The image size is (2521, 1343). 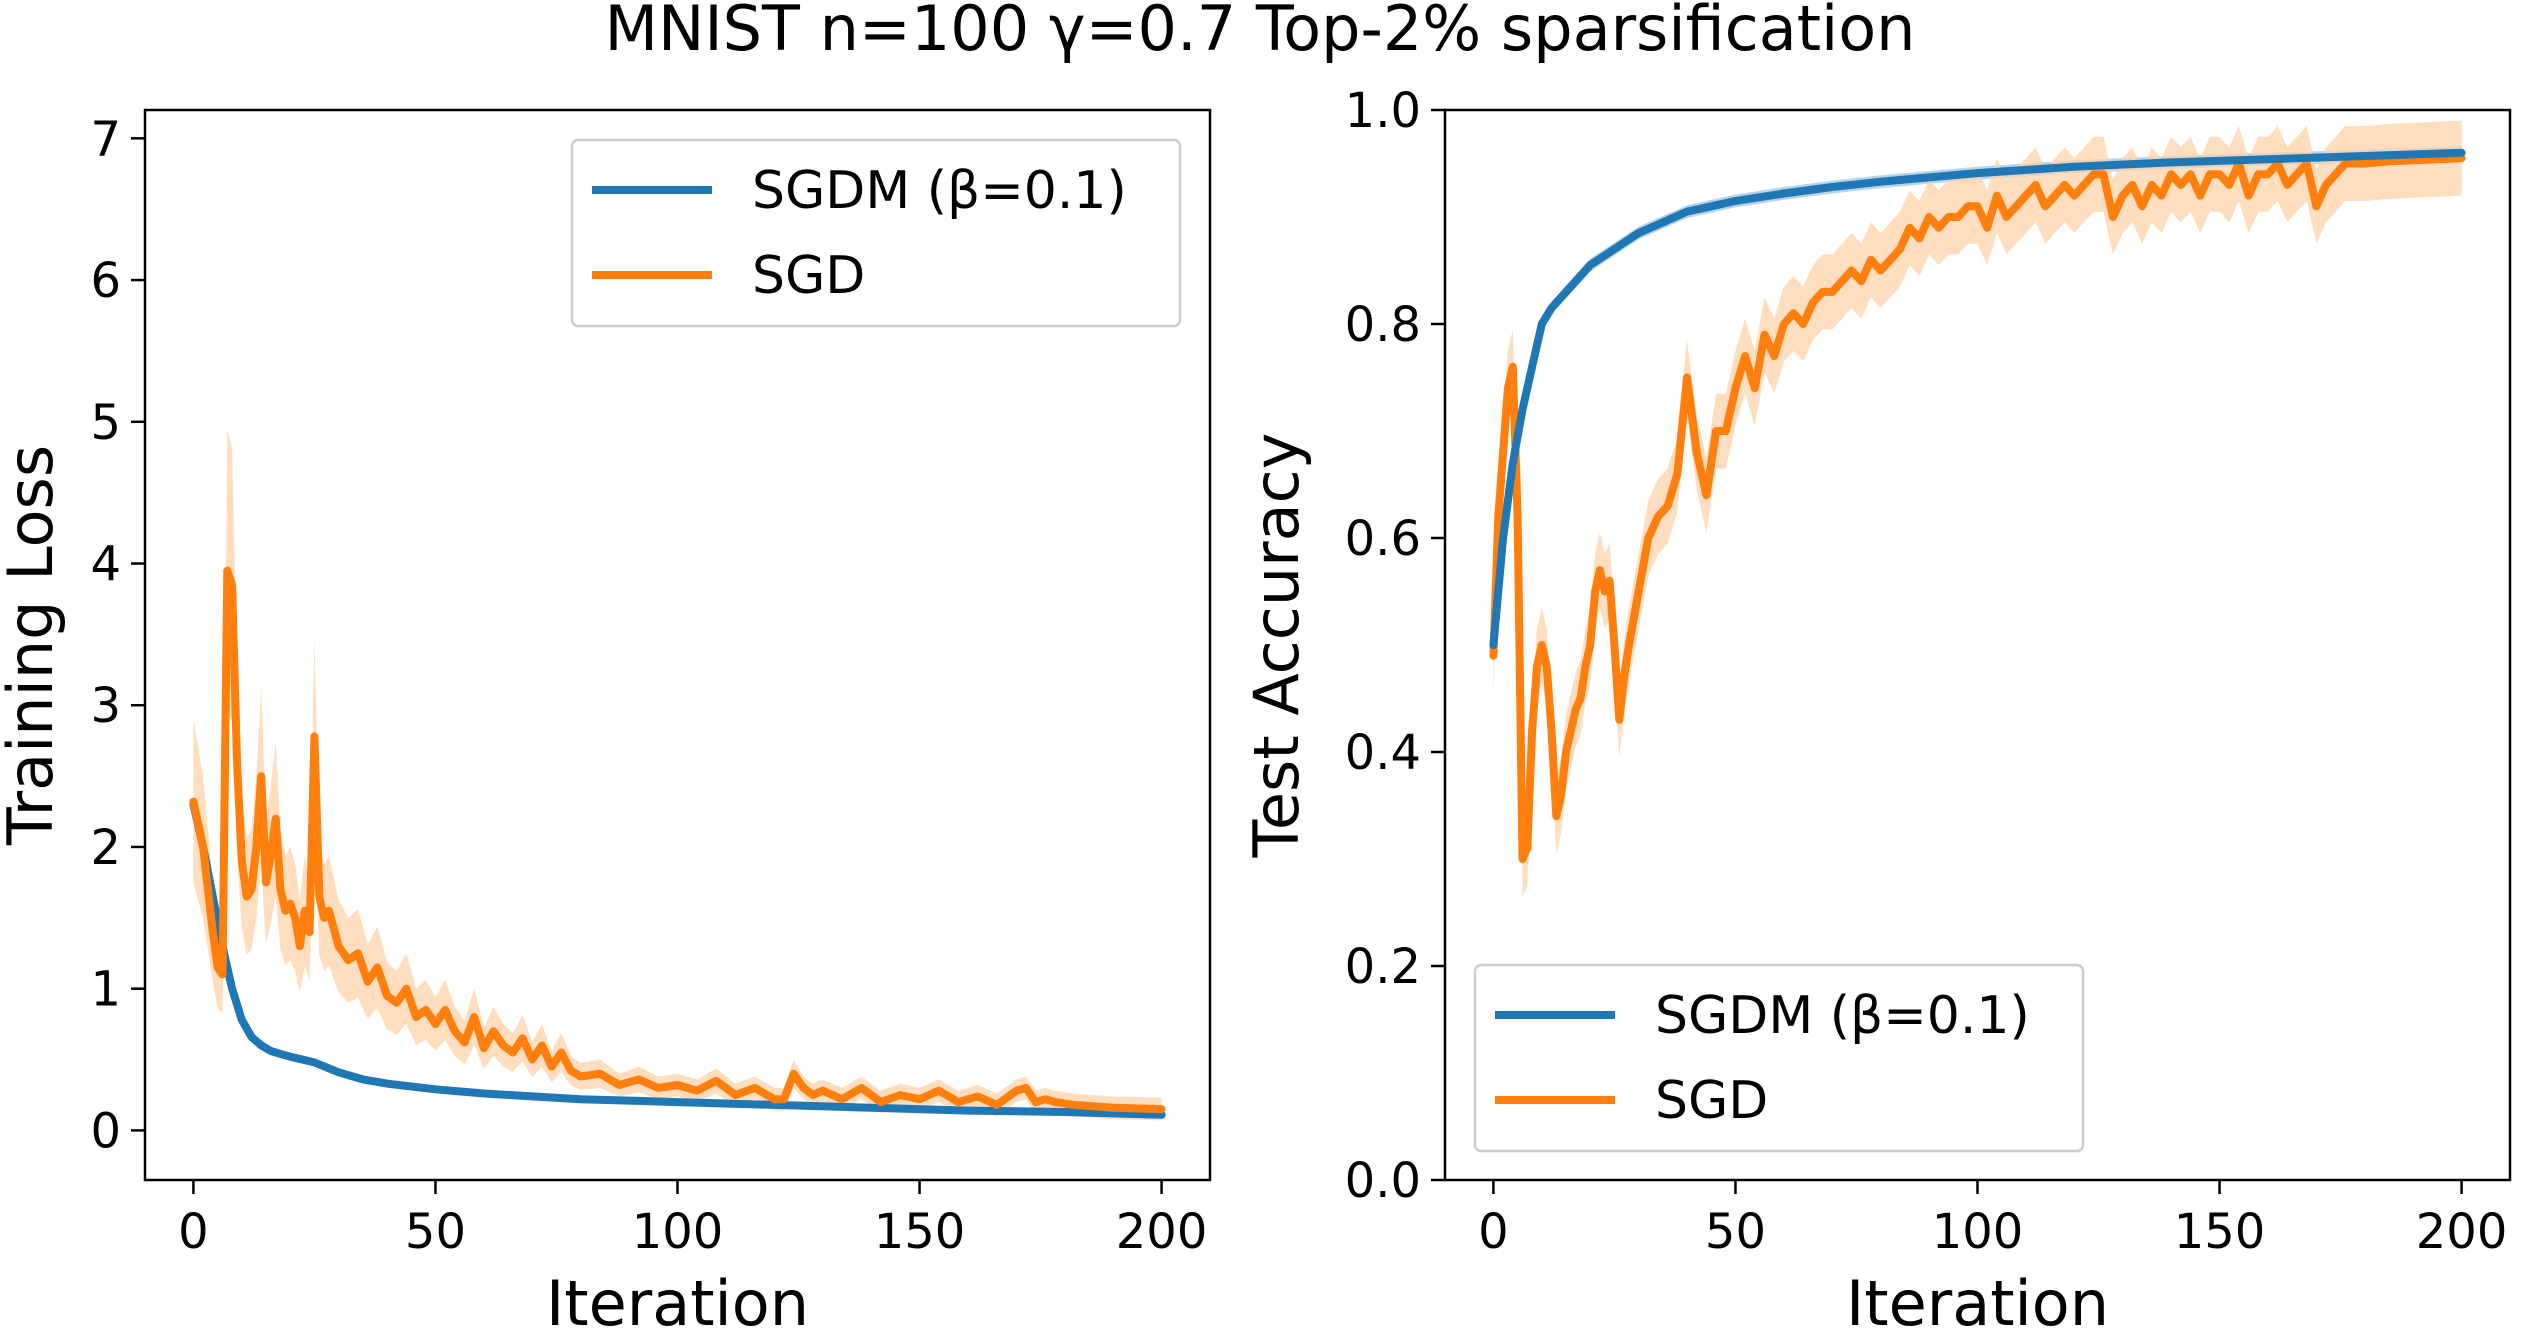 What do you see at coordinates (33, 645) in the screenshot?
I see `training-loss-ylabel: Training Loss` at bounding box center [33, 645].